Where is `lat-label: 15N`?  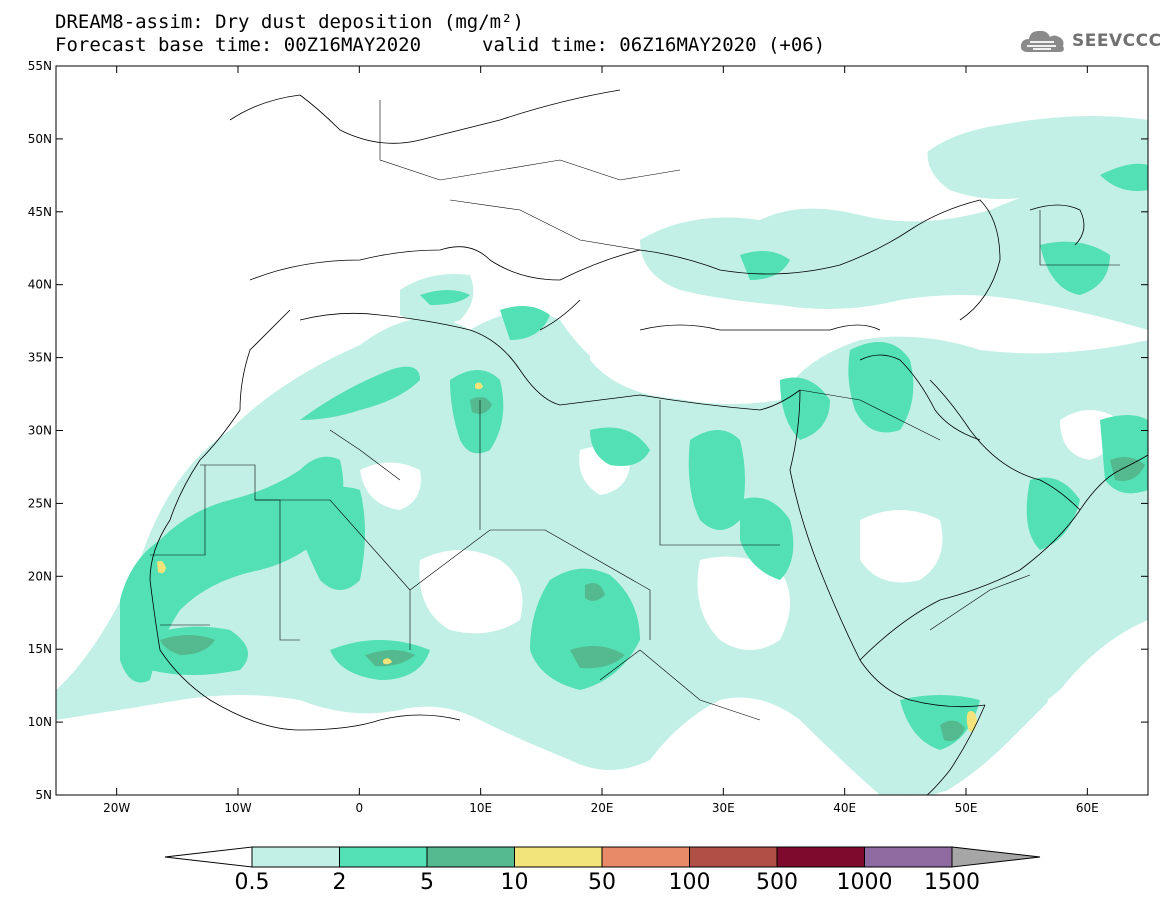
lat-label: 15N is located at coordinates (40, 649).